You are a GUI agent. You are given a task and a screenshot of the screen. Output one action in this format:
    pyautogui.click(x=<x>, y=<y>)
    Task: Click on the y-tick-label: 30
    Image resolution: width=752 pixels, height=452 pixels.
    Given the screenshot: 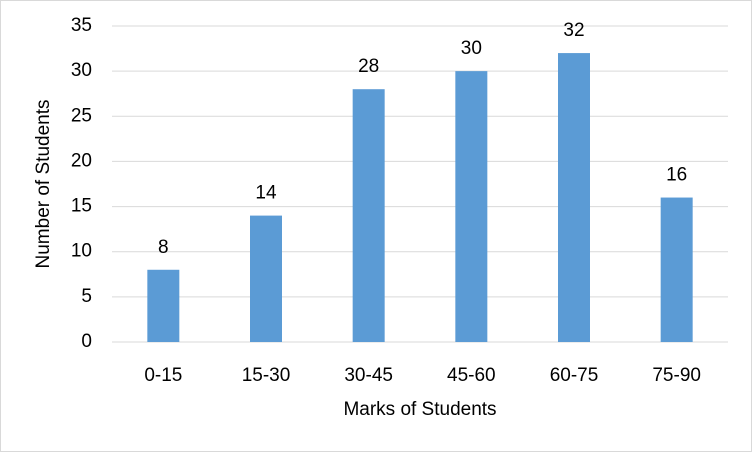 What is the action you would take?
    pyautogui.click(x=81, y=70)
    